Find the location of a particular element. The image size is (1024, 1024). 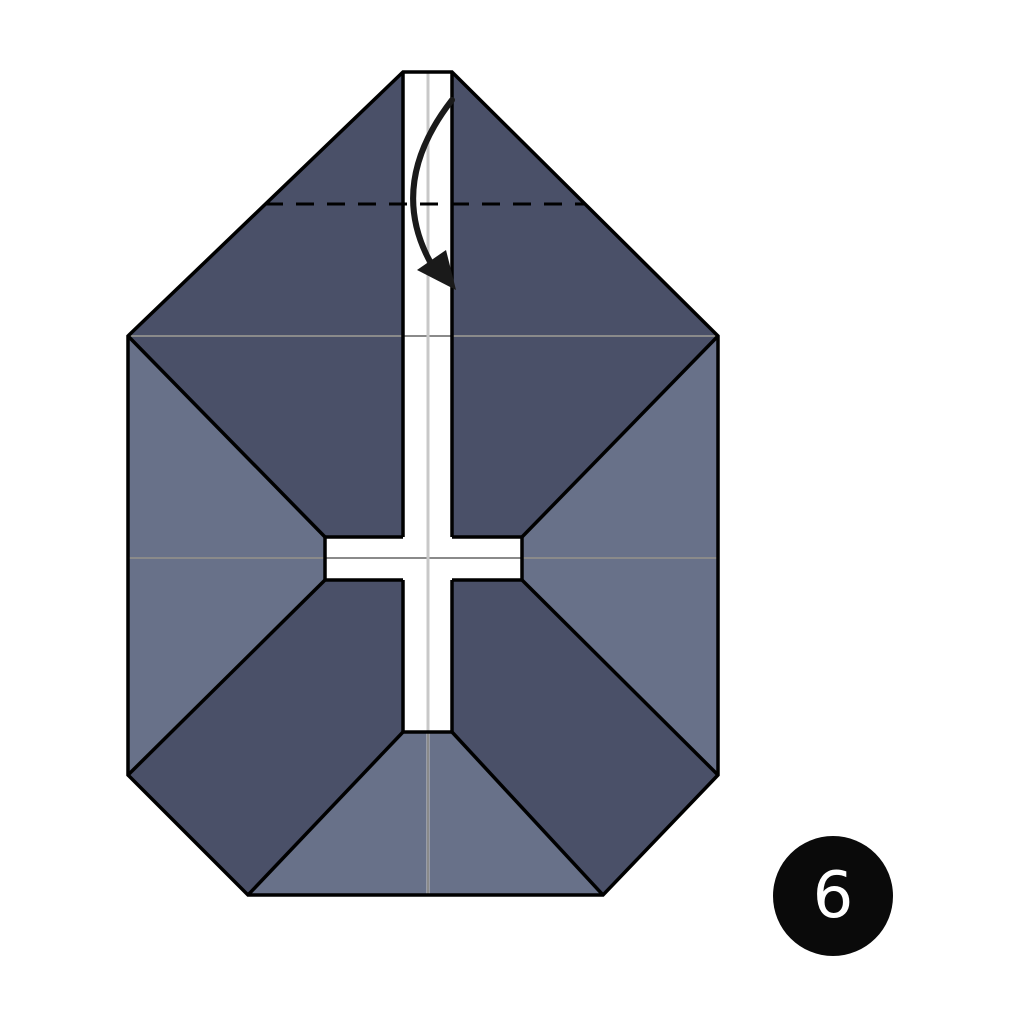

step-number-label: 6 is located at coordinates (833, 896).